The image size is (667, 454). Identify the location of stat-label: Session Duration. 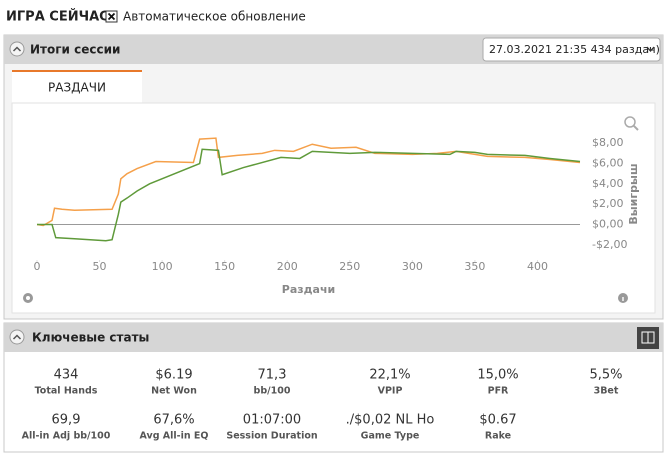
(272, 436).